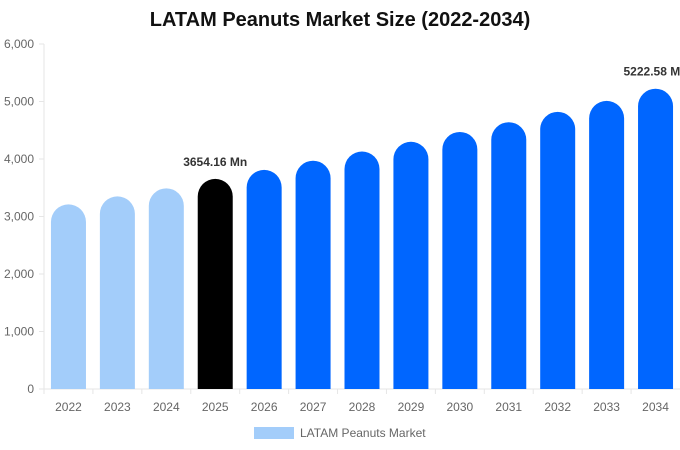 The width and height of the screenshot is (680, 450). Describe the element at coordinates (274, 433) in the screenshot. I see `legend-swatch` at that location.